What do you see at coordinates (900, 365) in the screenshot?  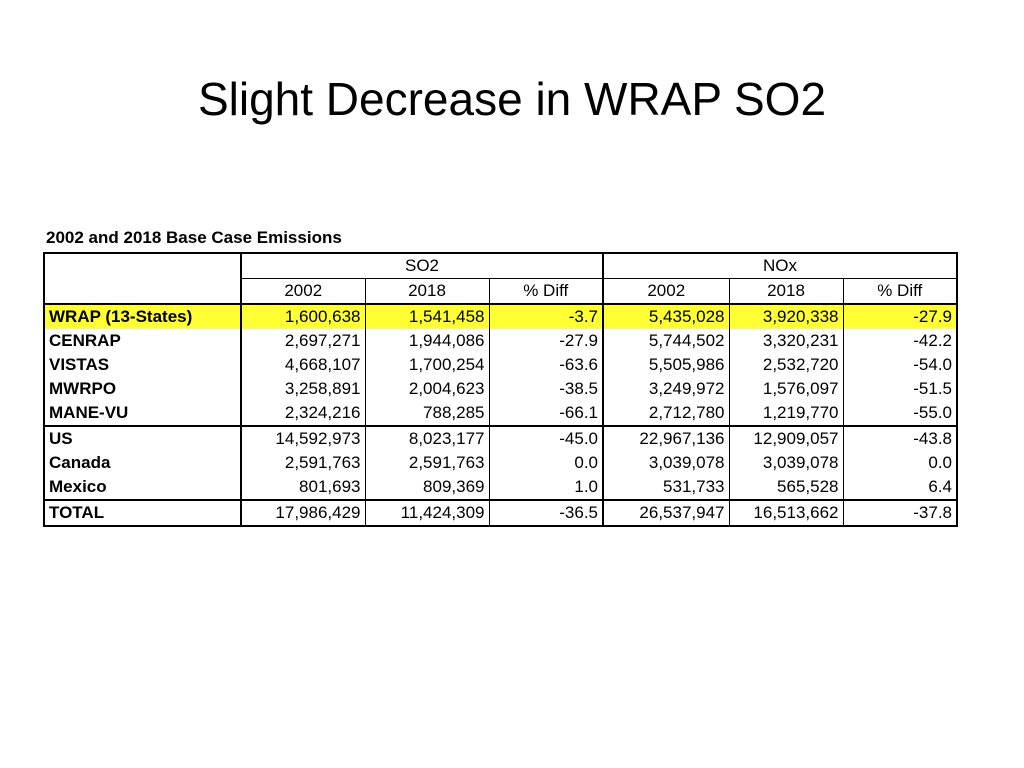 I see `nox-pct-diff-cell: -54.0` at bounding box center [900, 365].